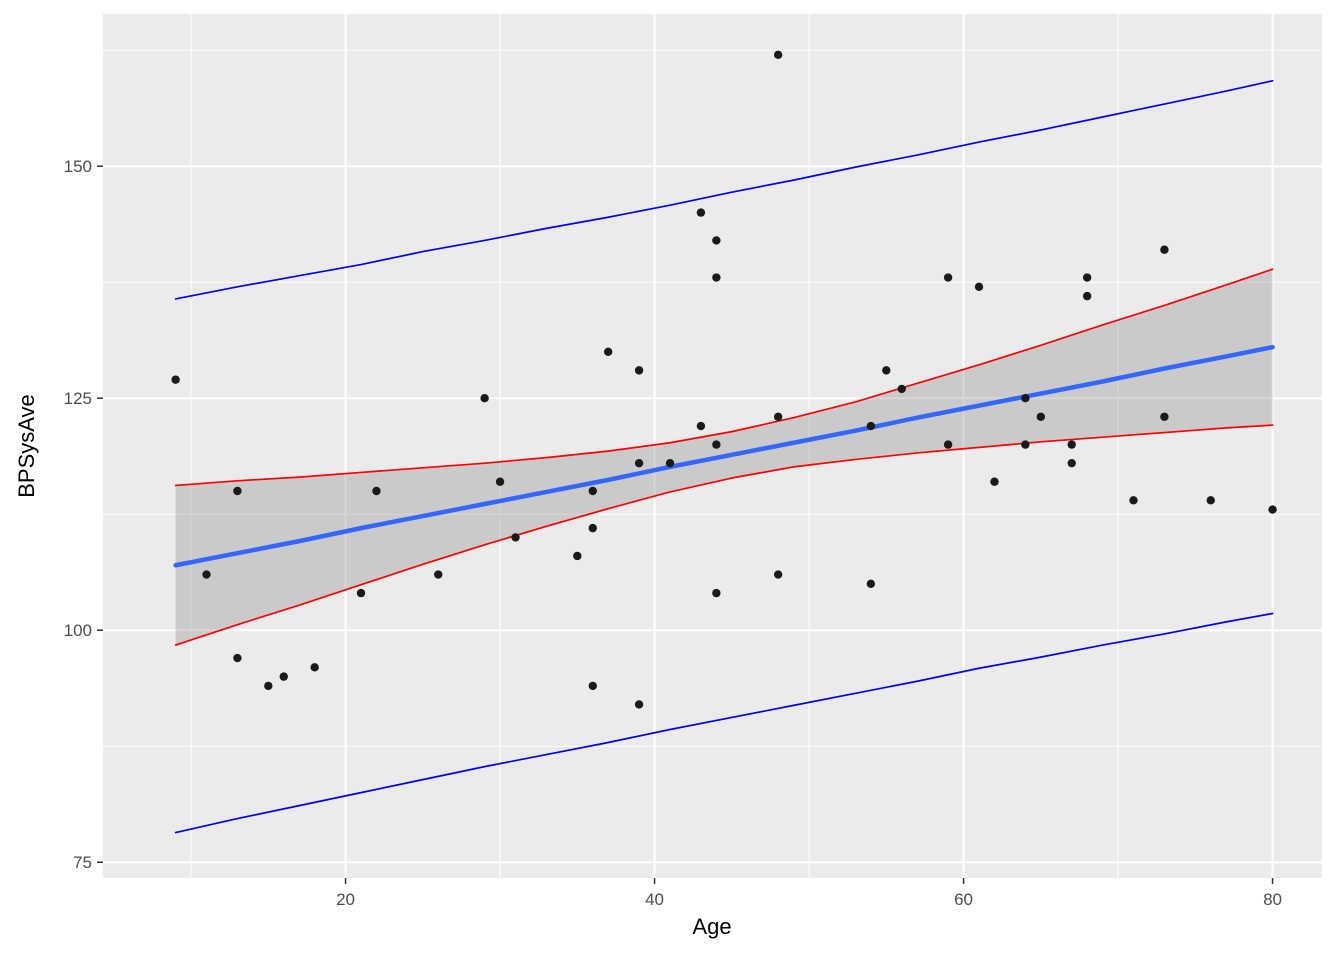  Describe the element at coordinates (963, 899) in the screenshot. I see `x-tick-label: 60` at that location.